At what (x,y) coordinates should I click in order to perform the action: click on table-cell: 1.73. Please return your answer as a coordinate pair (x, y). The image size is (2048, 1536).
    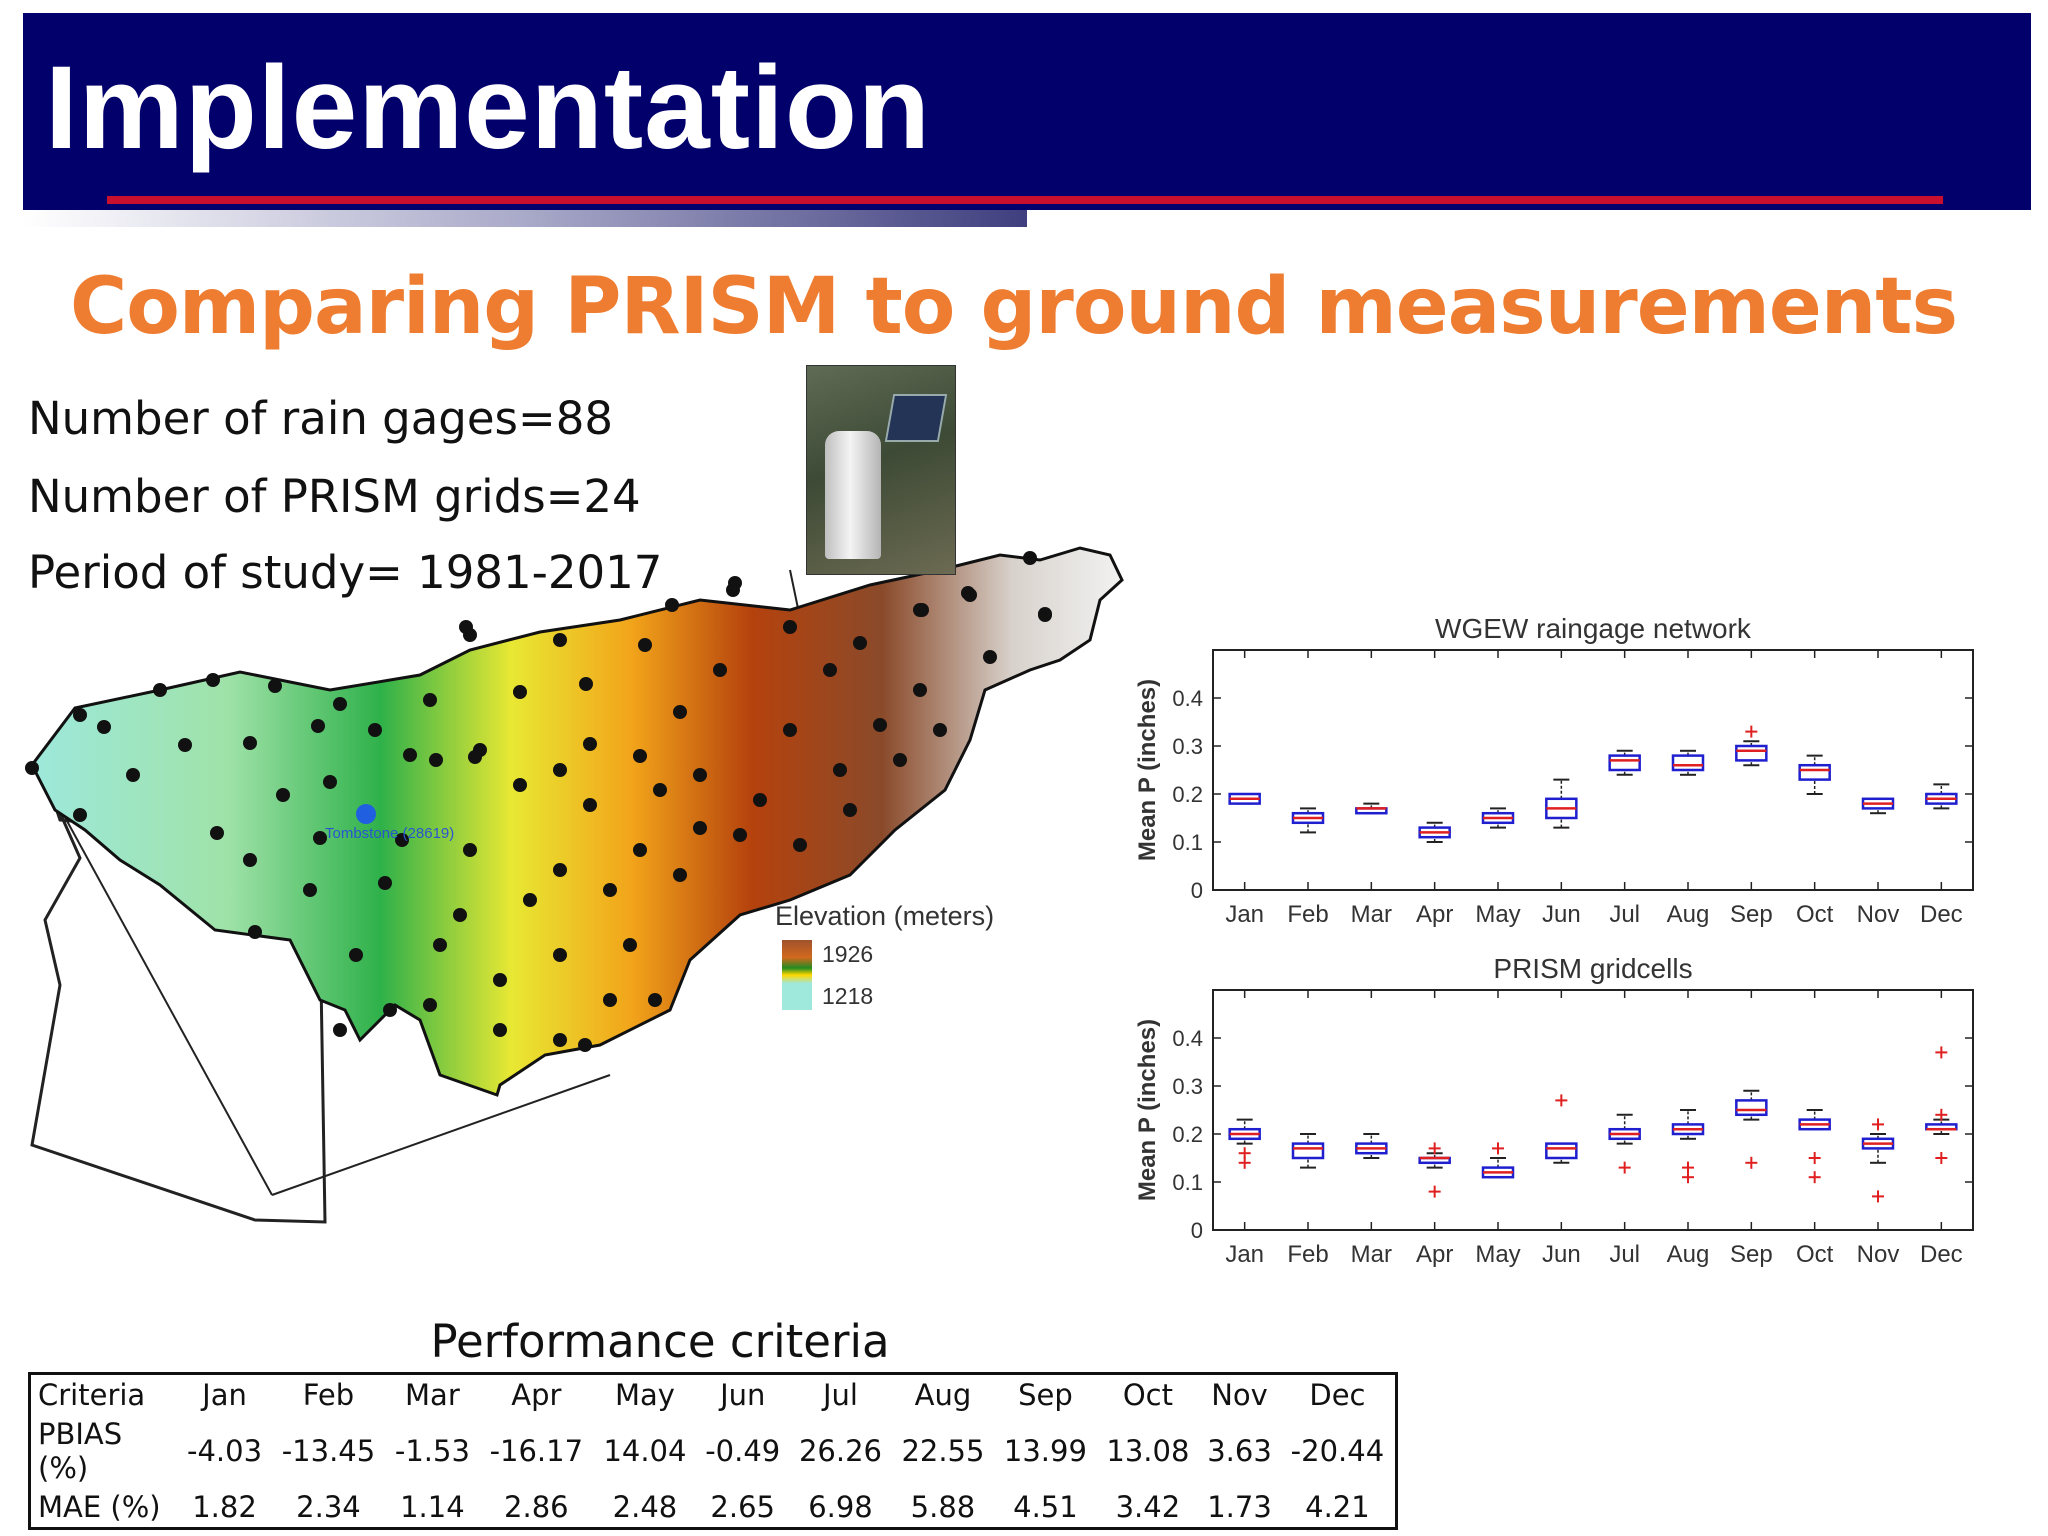
    Looking at the image, I should click on (1239, 1507).